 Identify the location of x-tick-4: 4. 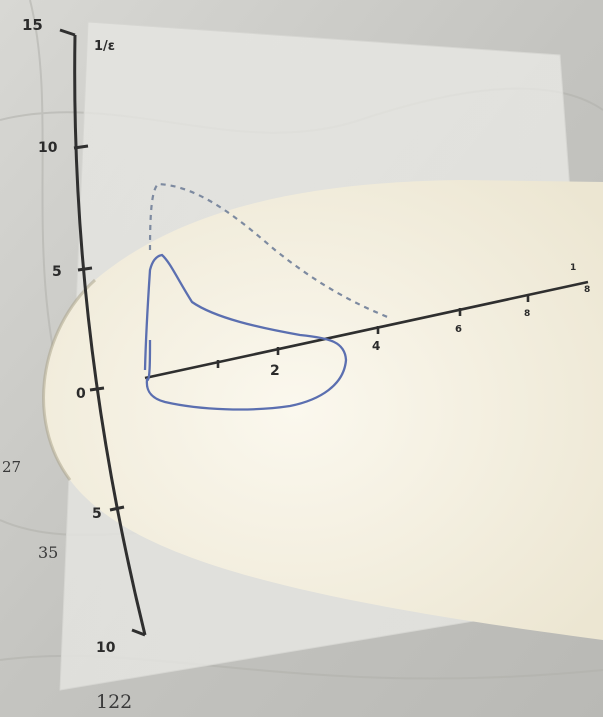
(376, 346).